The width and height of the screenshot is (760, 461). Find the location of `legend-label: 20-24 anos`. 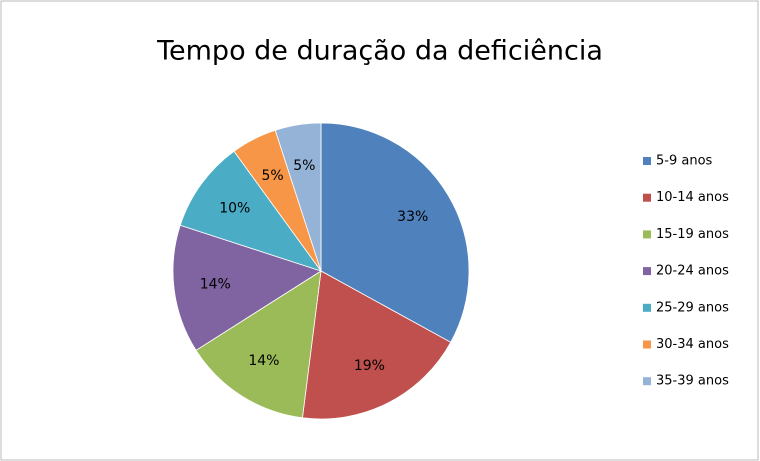

legend-label: 20-24 anos is located at coordinates (692, 271).